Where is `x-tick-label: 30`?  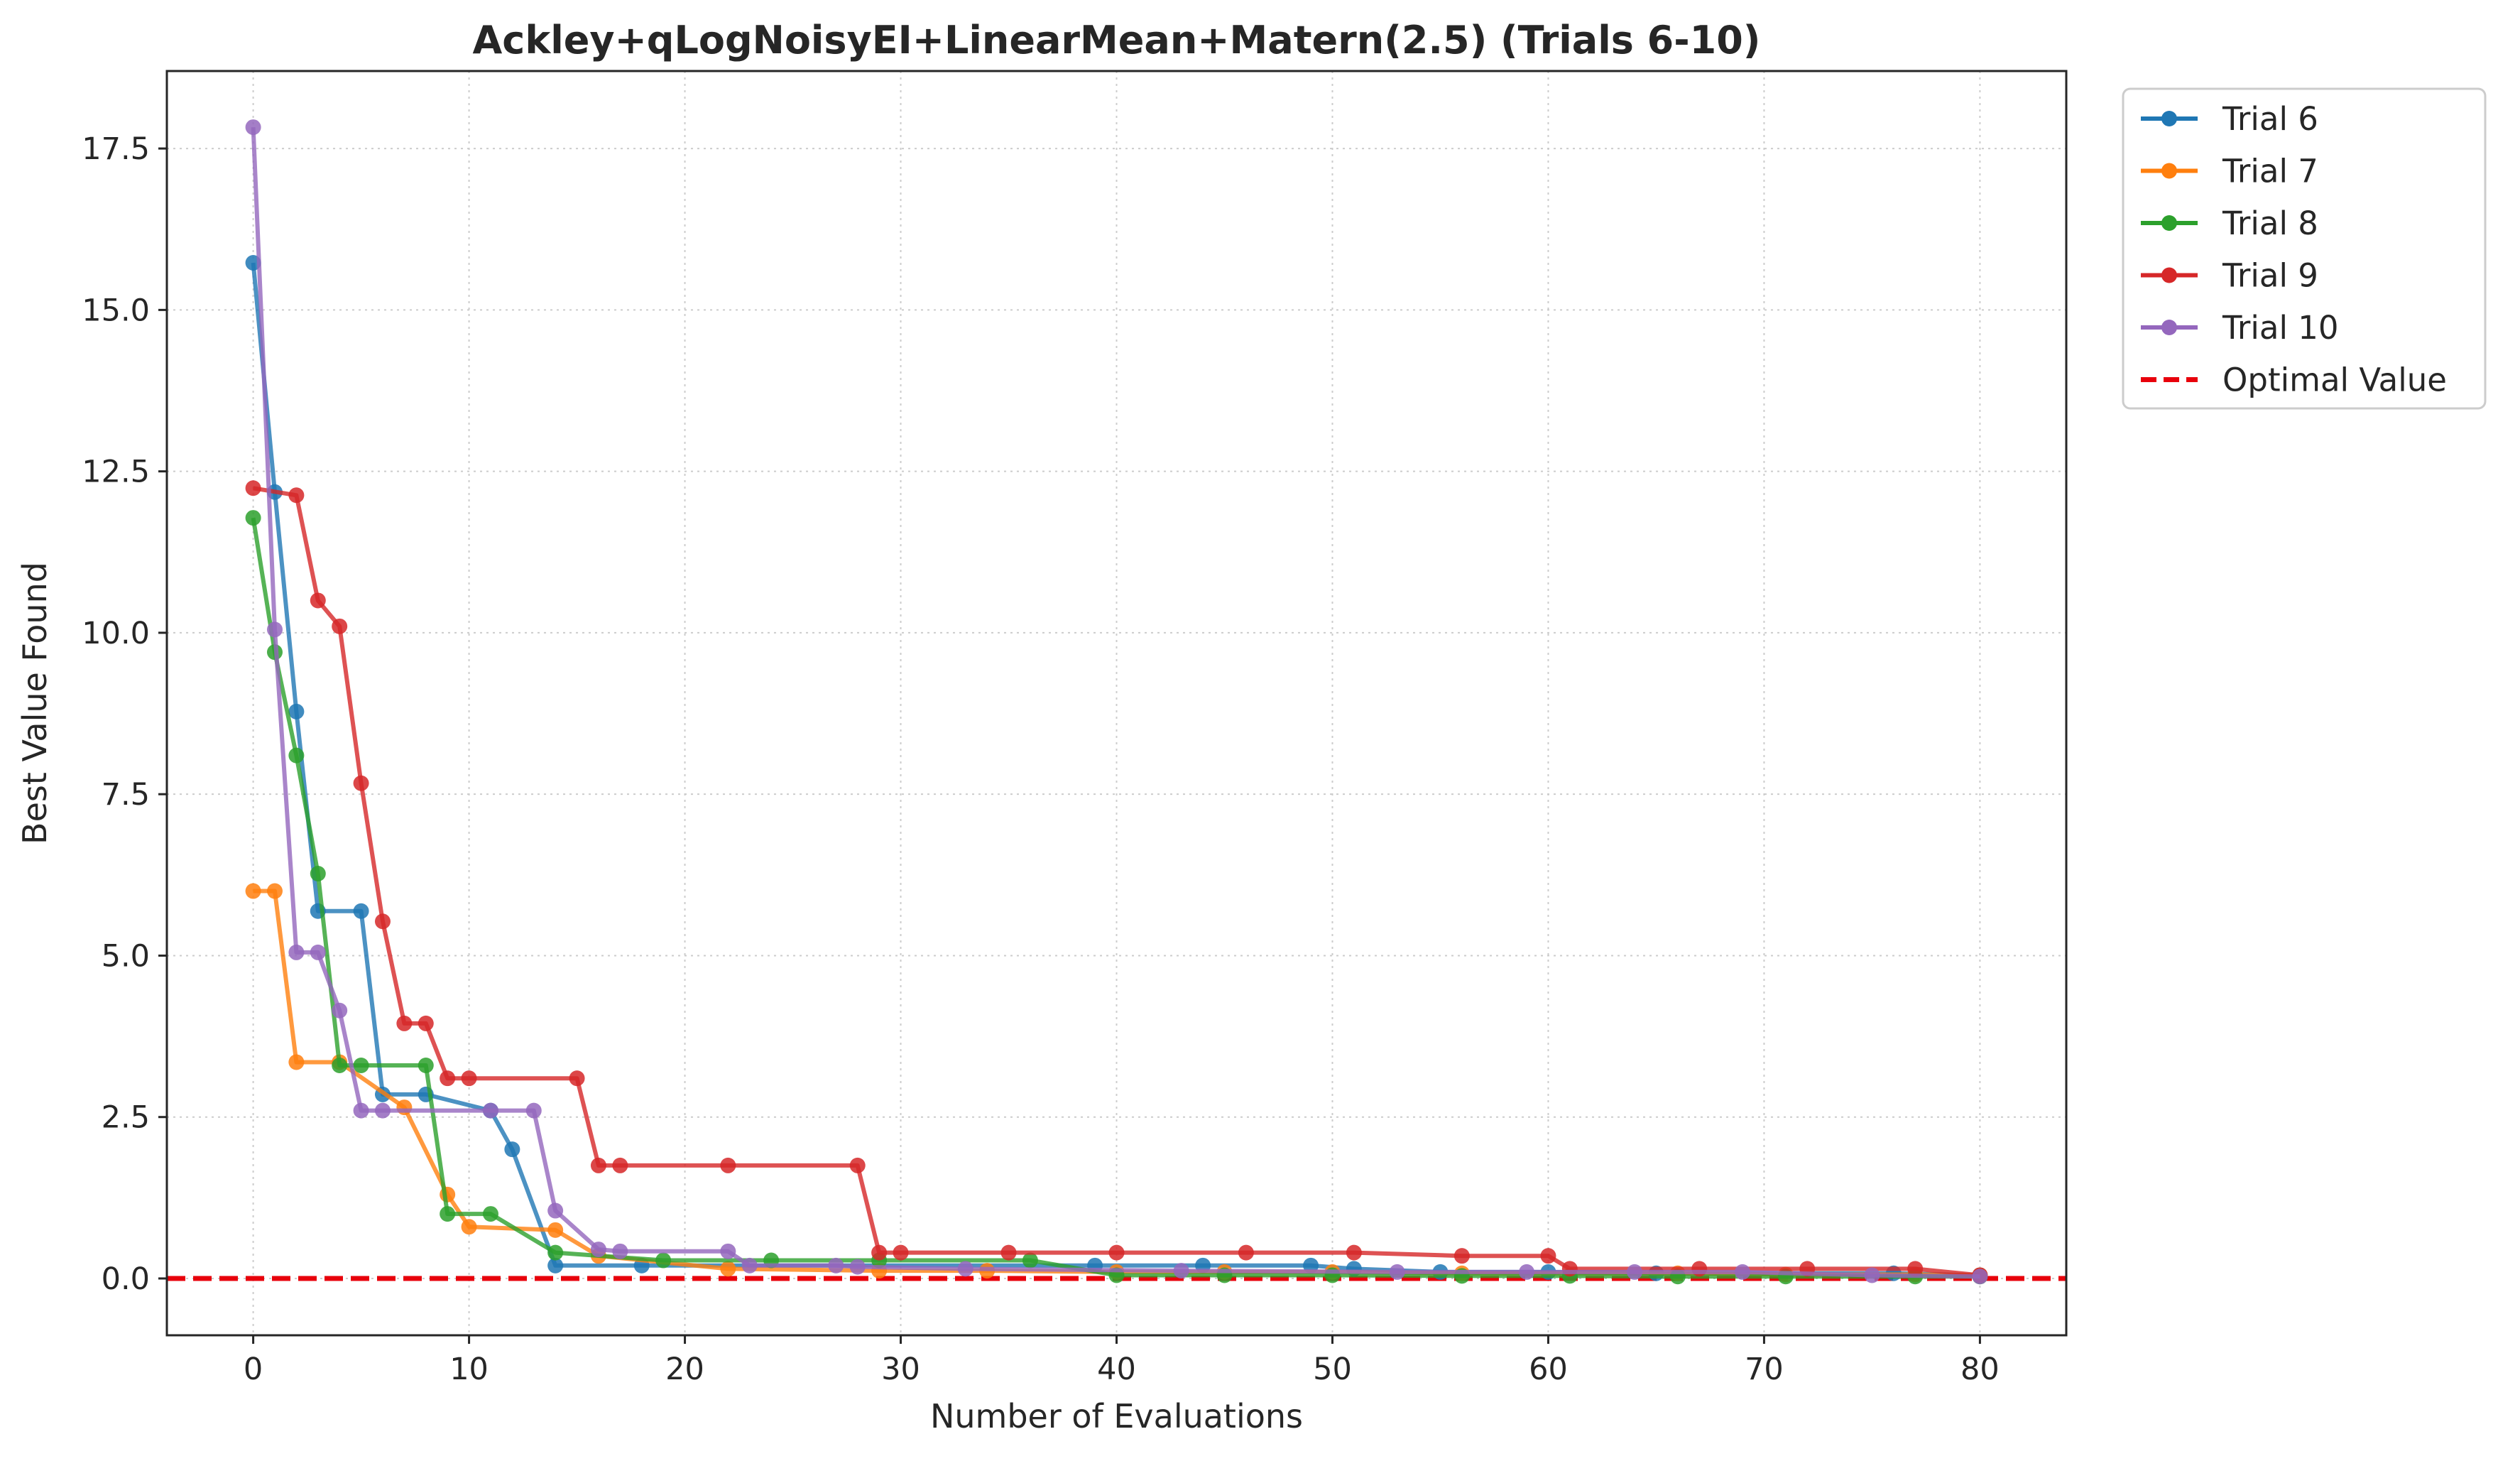
x-tick-label: 30 is located at coordinates (900, 1369).